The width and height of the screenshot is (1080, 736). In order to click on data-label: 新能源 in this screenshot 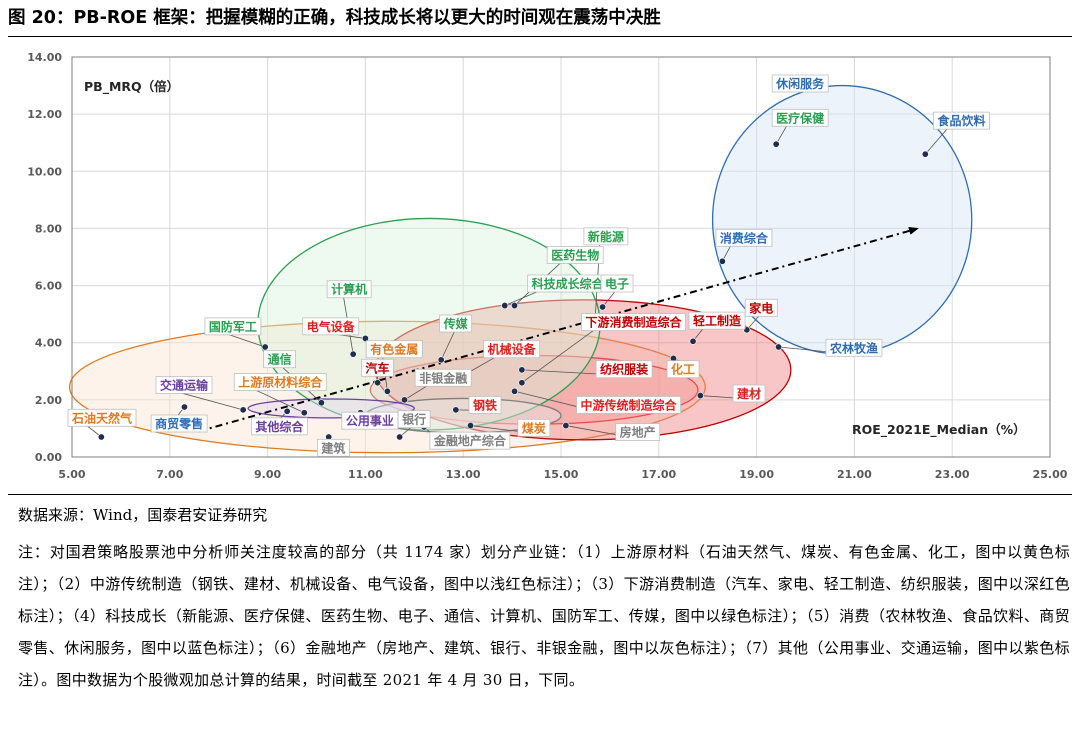, I will do `click(606, 236)`.